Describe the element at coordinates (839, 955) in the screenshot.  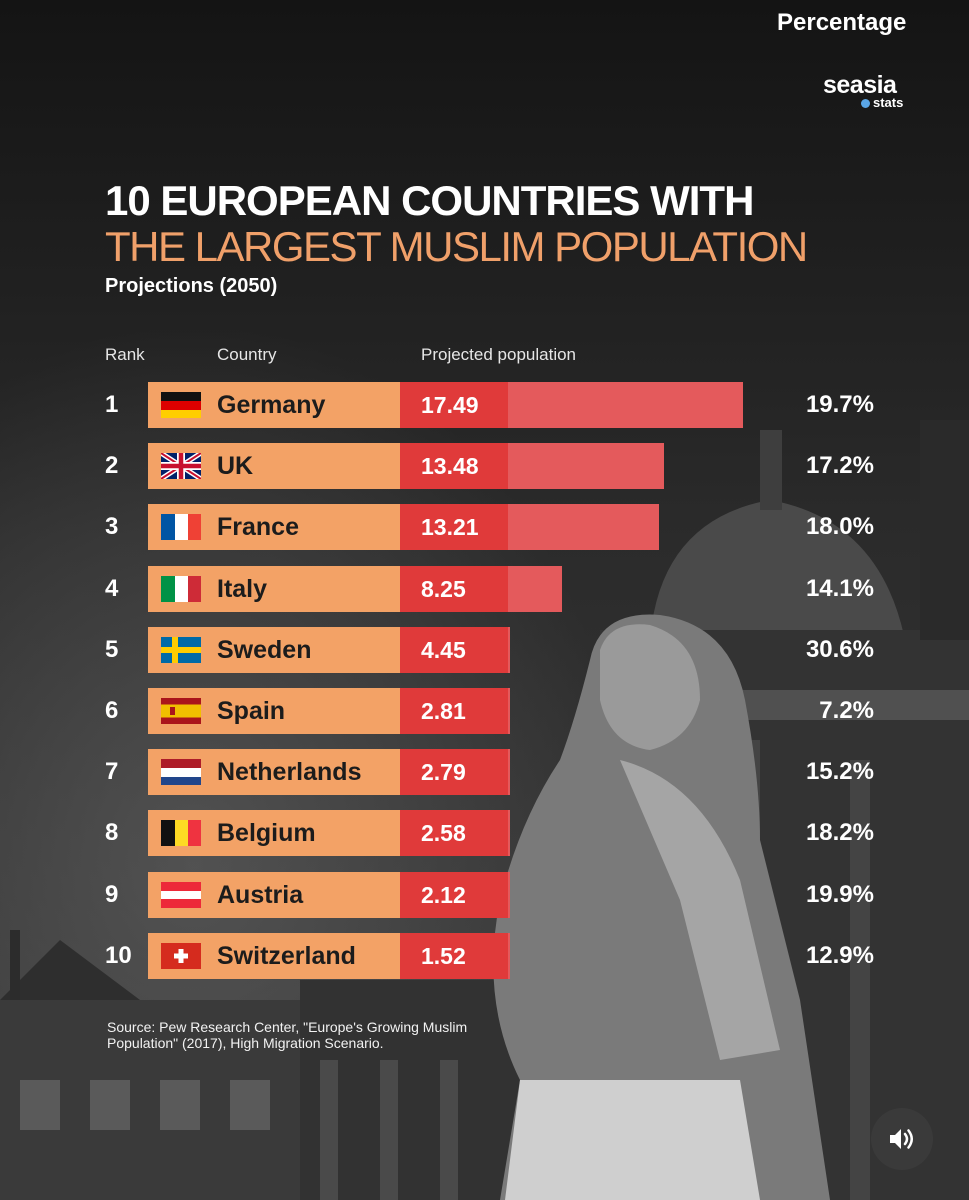
I see `percentage-value: 12.9%` at that location.